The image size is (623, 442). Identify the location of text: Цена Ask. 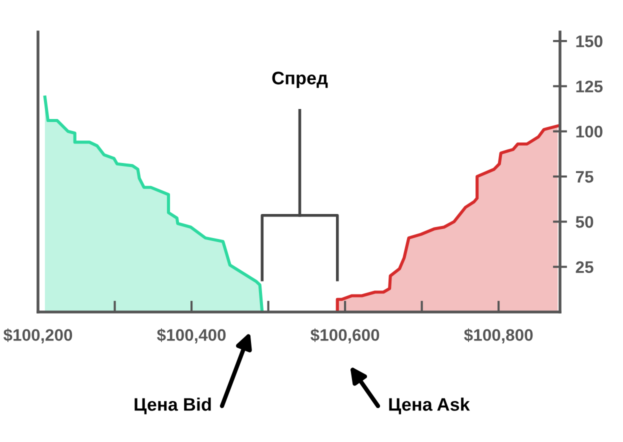
(429, 406).